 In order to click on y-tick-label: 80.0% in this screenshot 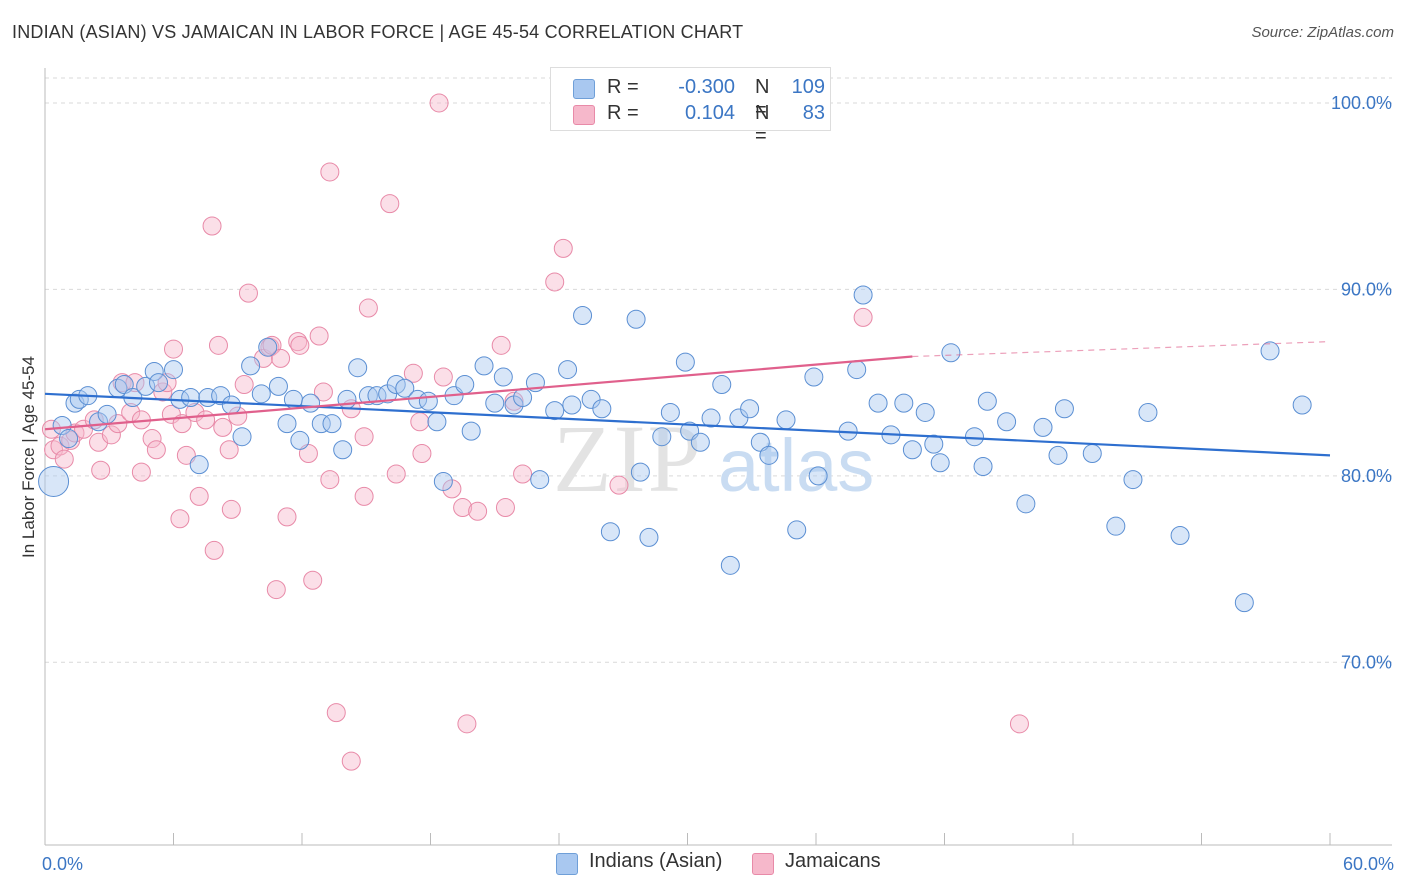, I will do `click(1366, 476)`.